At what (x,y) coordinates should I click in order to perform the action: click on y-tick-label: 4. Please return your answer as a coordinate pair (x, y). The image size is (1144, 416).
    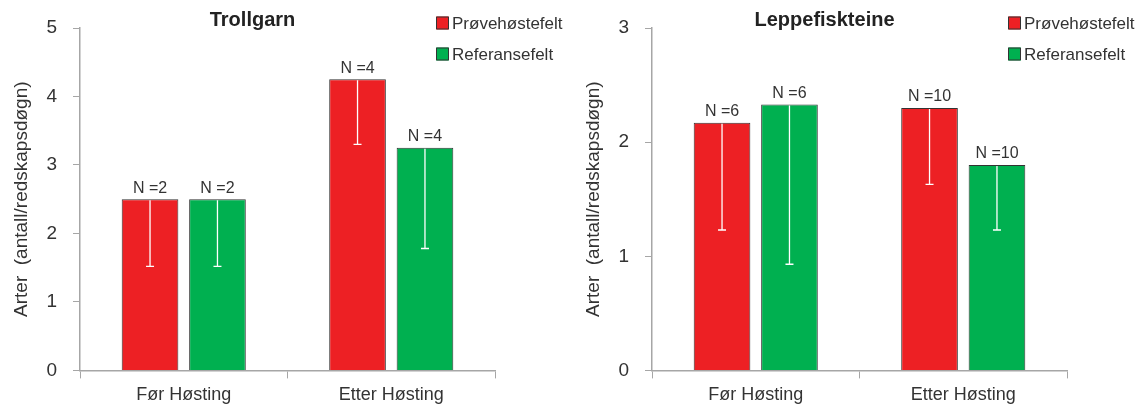
    Looking at the image, I should click on (52, 95).